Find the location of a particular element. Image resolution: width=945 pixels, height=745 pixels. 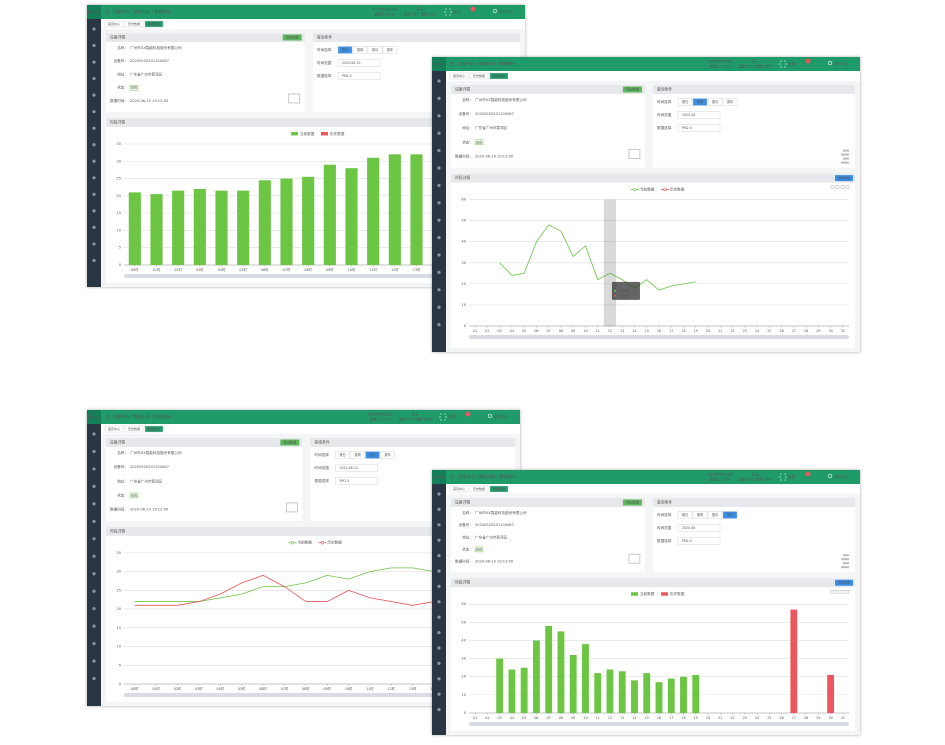

date-value: 2020-06-19 is located at coordinates (351, 63).